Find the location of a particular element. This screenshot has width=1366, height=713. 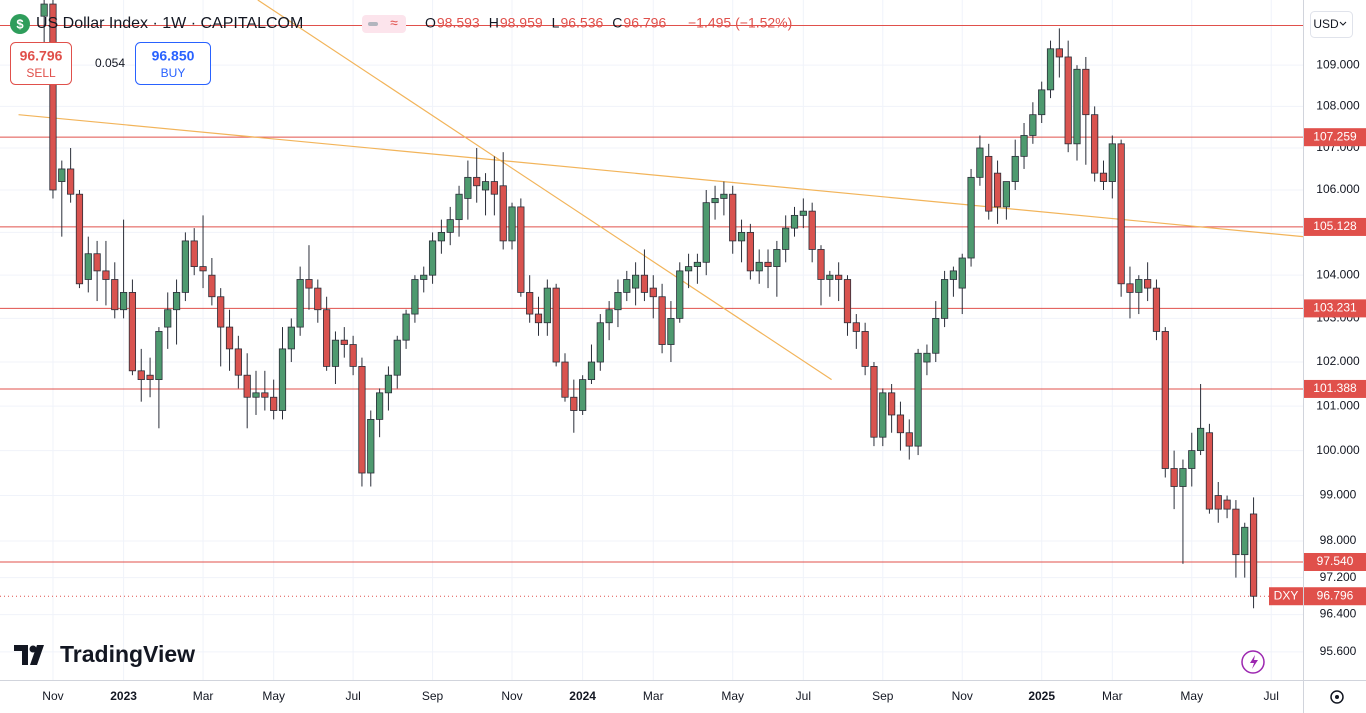

ohlc-key: C is located at coordinates (617, 23).